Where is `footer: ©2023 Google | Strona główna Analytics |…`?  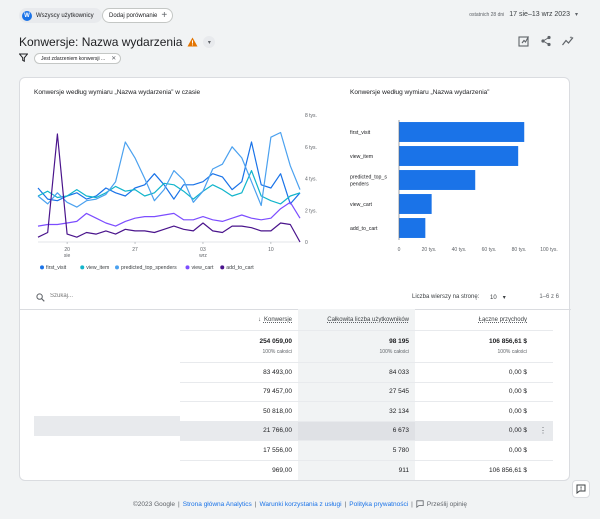
footer: ©2023 Google | Strona główna Analytics |… is located at coordinates (300, 504).